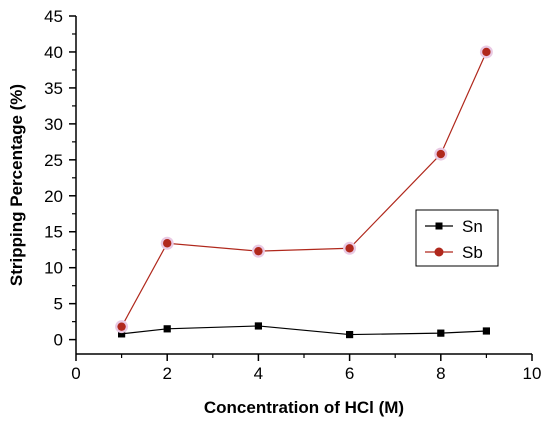 The height and width of the screenshot is (427, 550). I want to click on y-tick-label: 40, so click(53, 52).